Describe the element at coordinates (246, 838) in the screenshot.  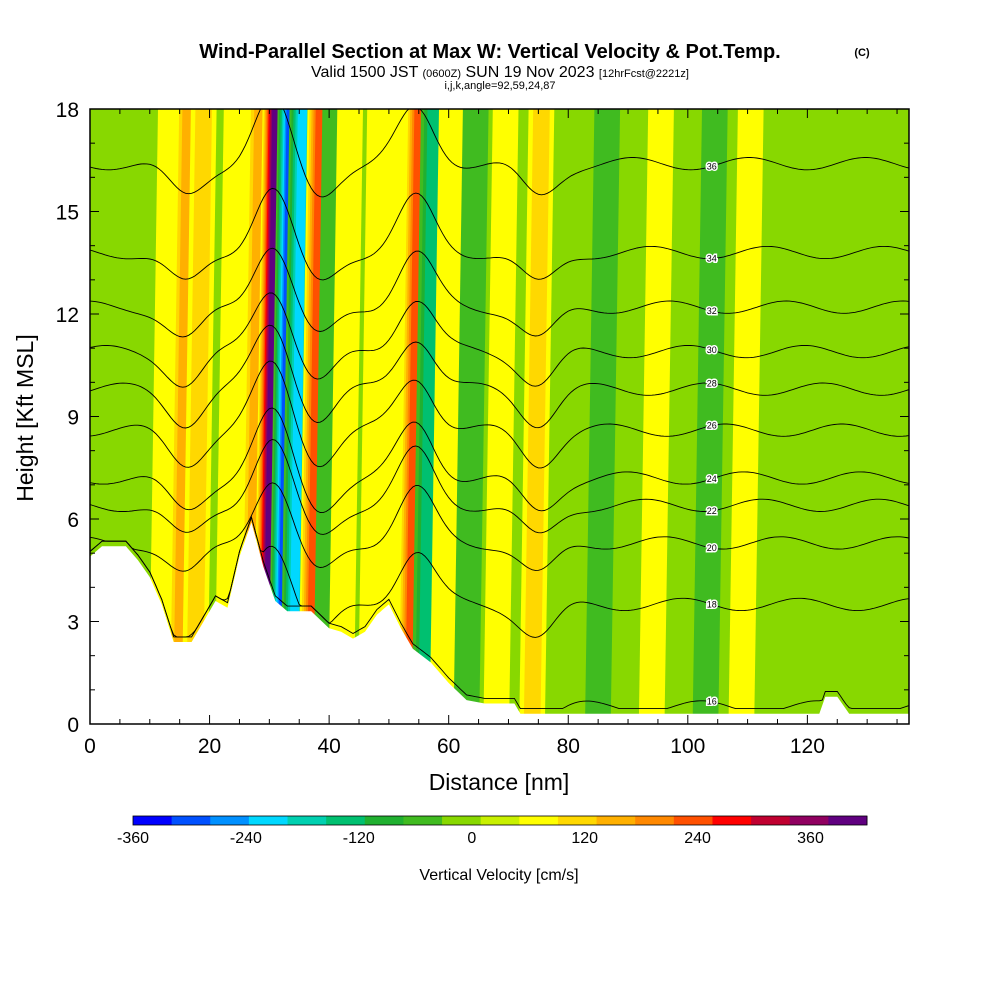
I see `colorbar-tick-label--240: -240` at that location.